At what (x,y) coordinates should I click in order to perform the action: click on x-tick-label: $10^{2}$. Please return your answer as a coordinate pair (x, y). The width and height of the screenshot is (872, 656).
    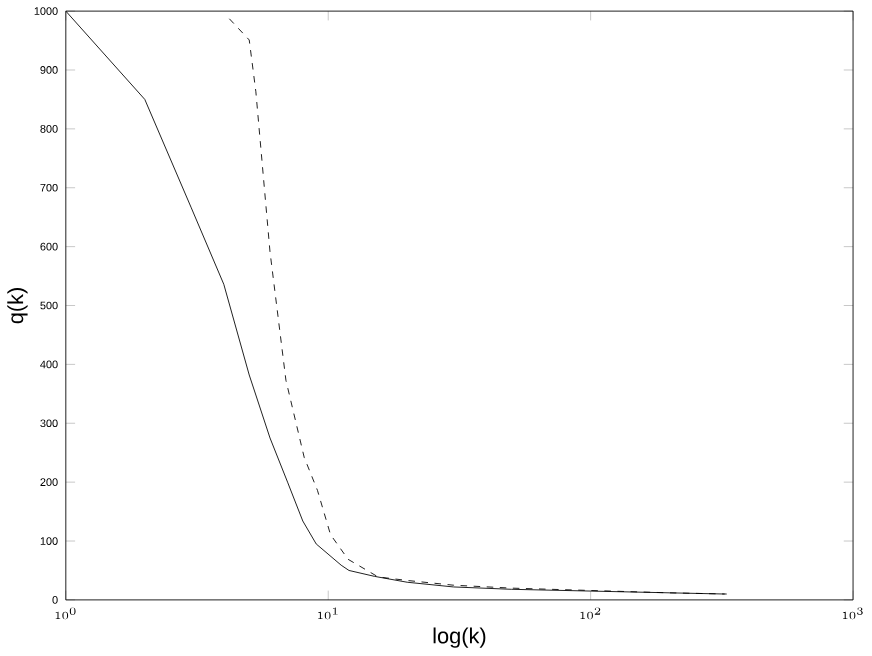
    Looking at the image, I should click on (590, 613).